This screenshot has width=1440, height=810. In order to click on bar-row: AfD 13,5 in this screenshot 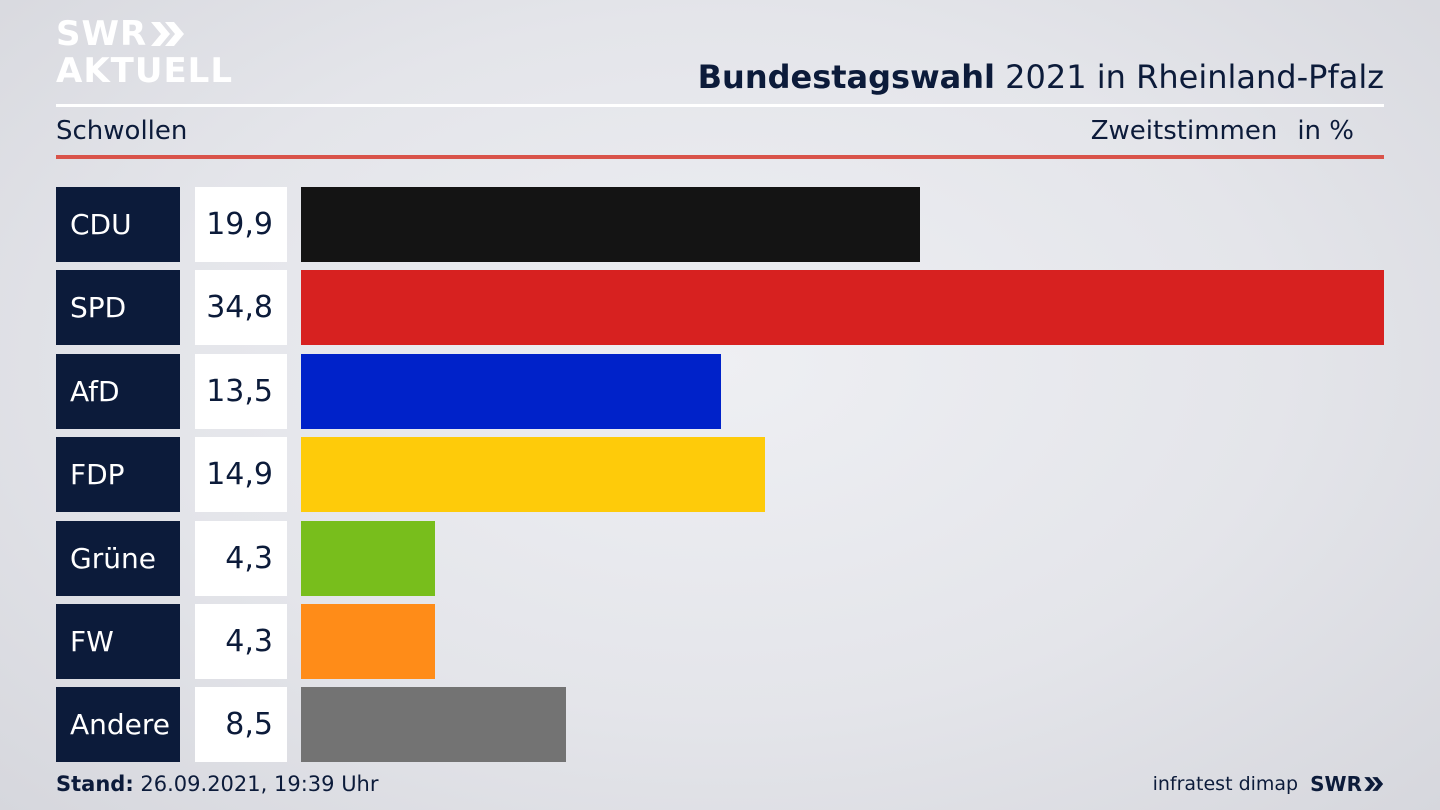, I will do `click(720, 391)`.